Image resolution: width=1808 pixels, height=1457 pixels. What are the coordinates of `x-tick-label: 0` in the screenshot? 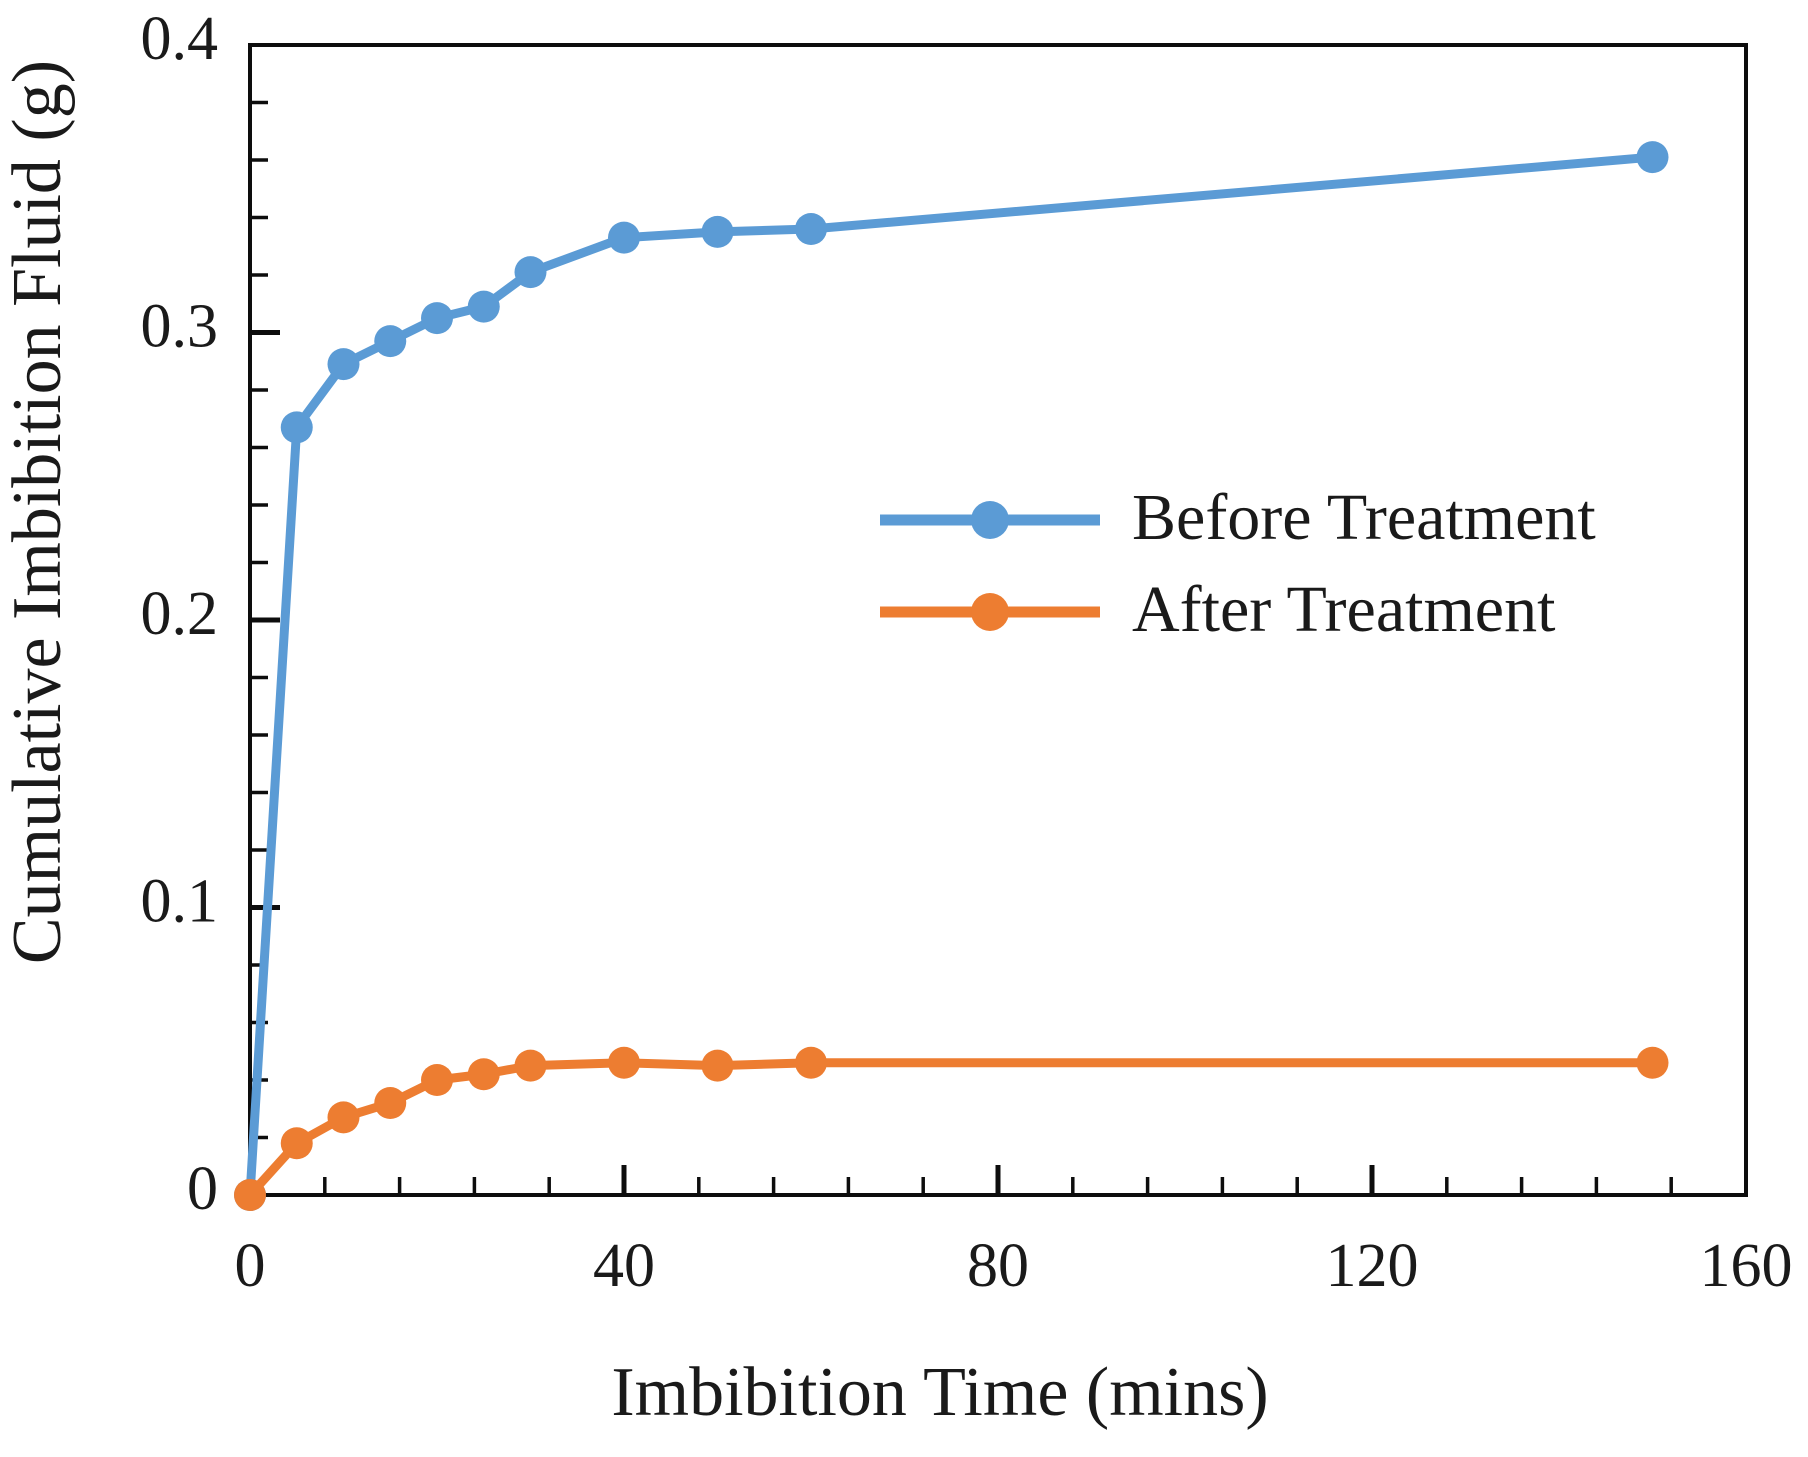 It's located at (250, 1266).